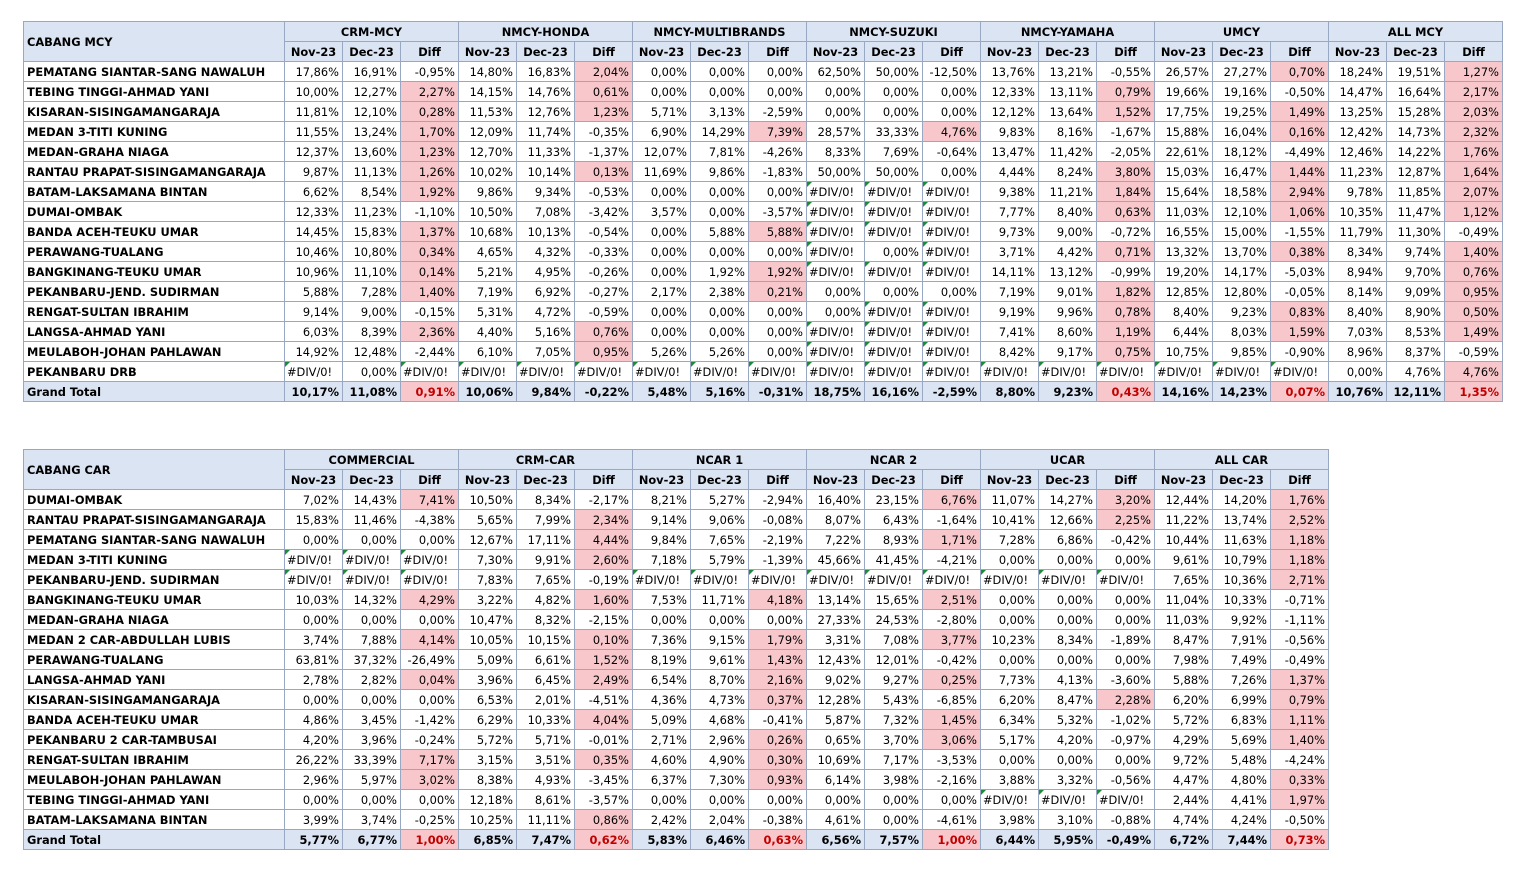 This screenshot has width=1519, height=879. What do you see at coordinates (719, 271) in the screenshot?
I see `value-cell: 1,92%` at bounding box center [719, 271].